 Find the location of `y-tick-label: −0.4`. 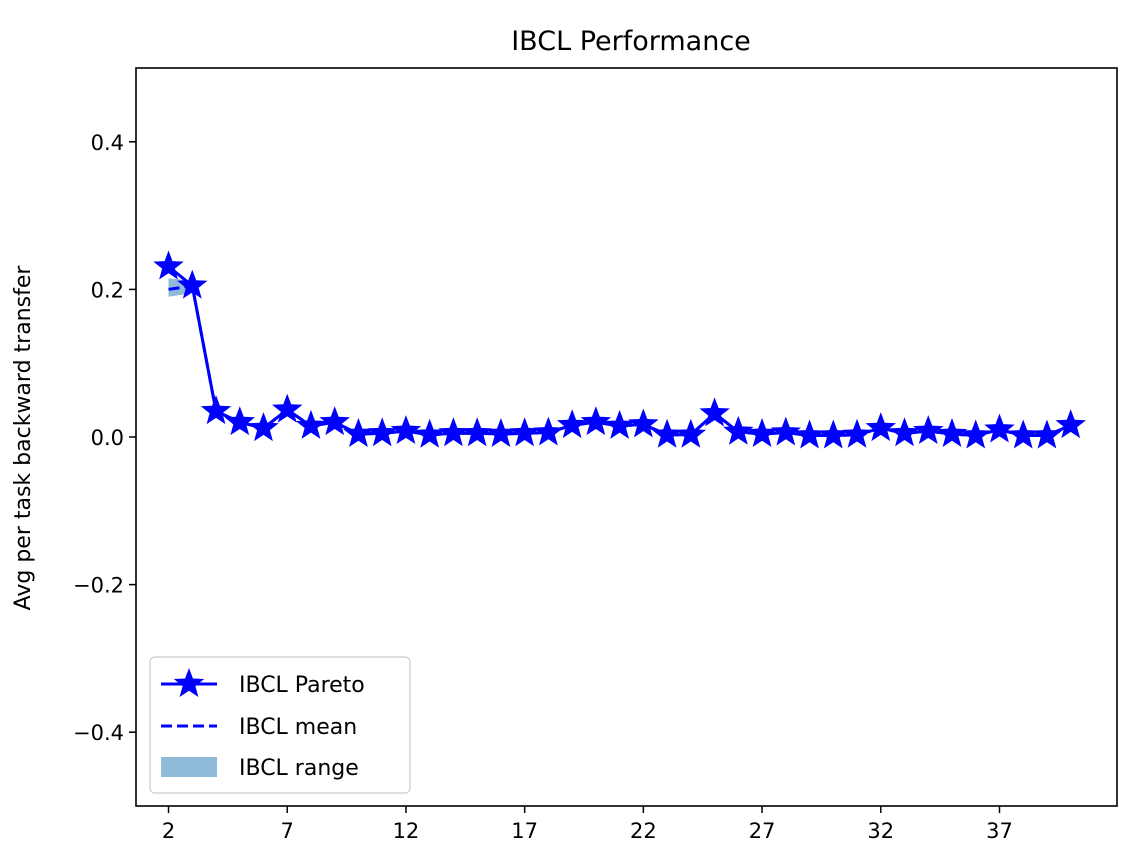

y-tick-label: −0.4 is located at coordinates (98, 733).